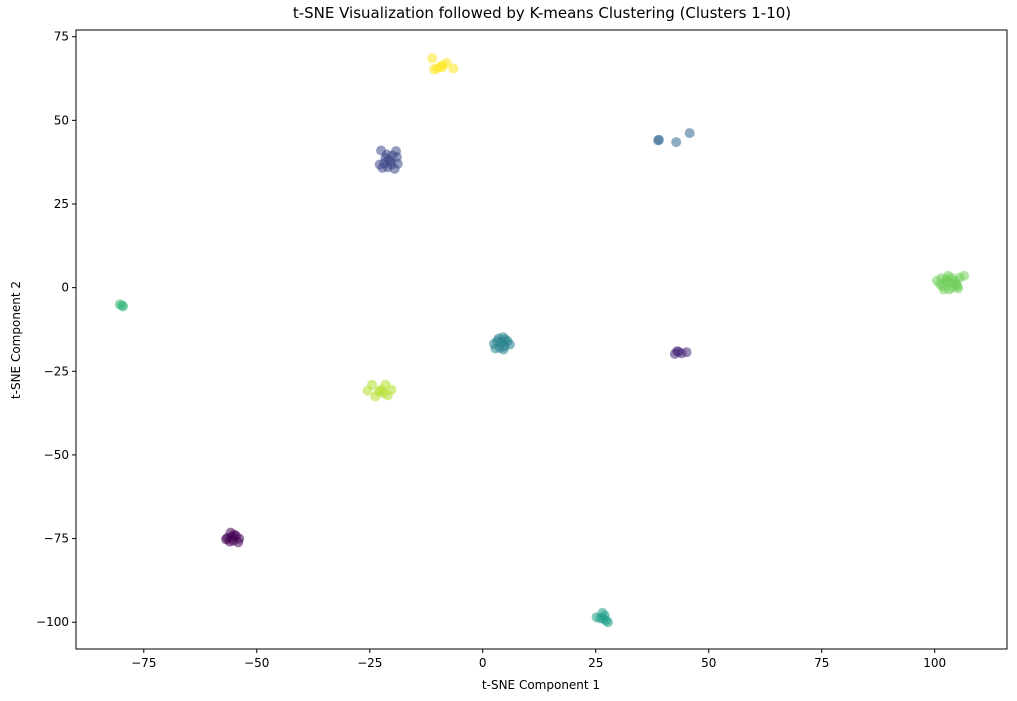  What do you see at coordinates (61, 37) in the screenshot?
I see `y-tick-label: 75` at bounding box center [61, 37].